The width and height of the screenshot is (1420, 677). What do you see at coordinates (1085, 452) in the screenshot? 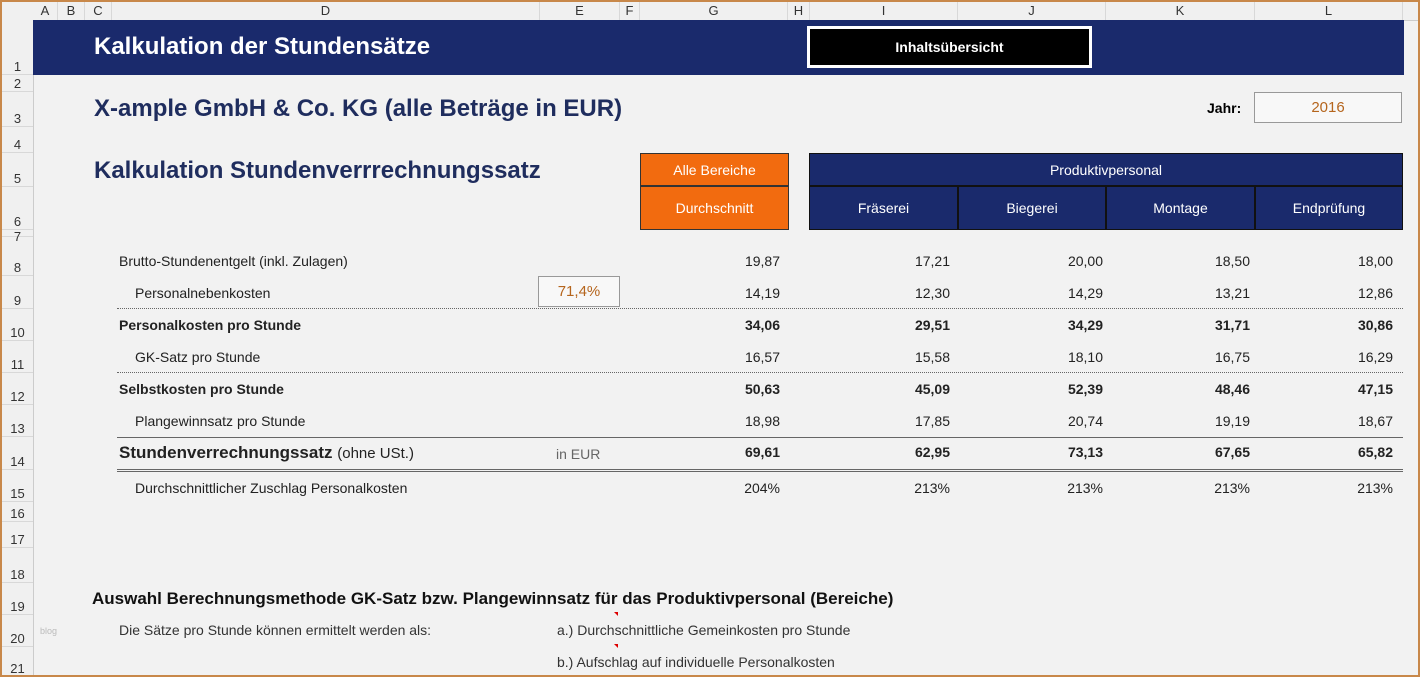
I see `value-cell: 73,13` at bounding box center [1085, 452].